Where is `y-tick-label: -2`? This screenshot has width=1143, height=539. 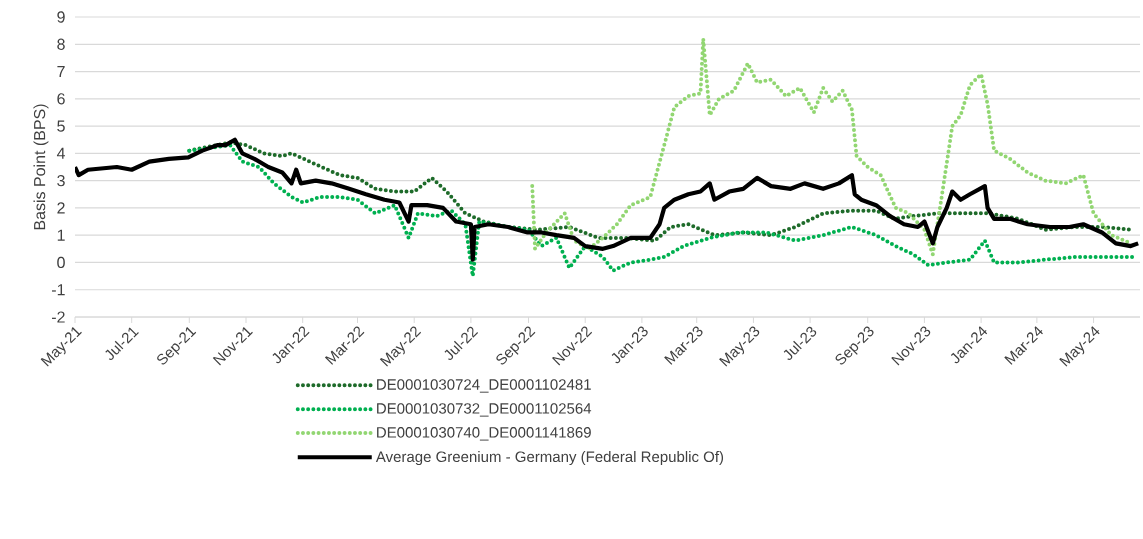 y-tick-label: -2 is located at coordinates (58, 317).